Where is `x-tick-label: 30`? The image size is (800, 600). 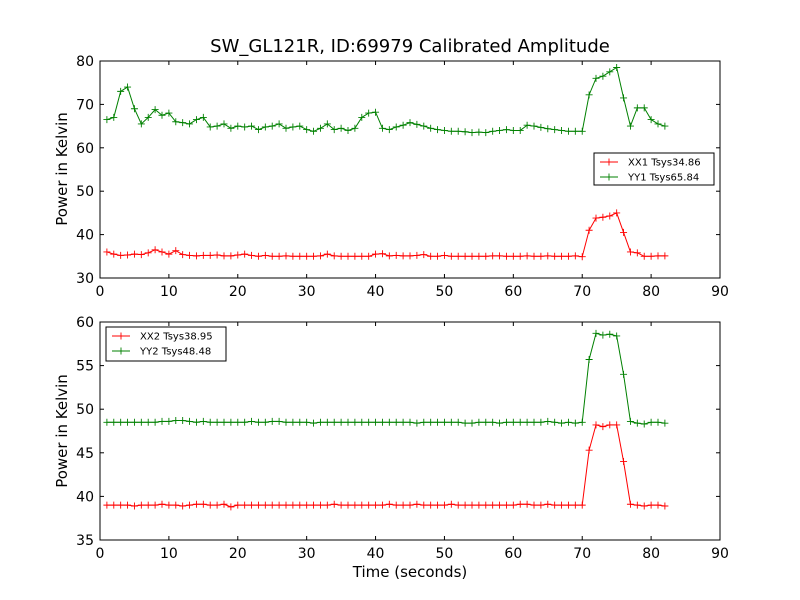
x-tick-label: 30 is located at coordinates (307, 292).